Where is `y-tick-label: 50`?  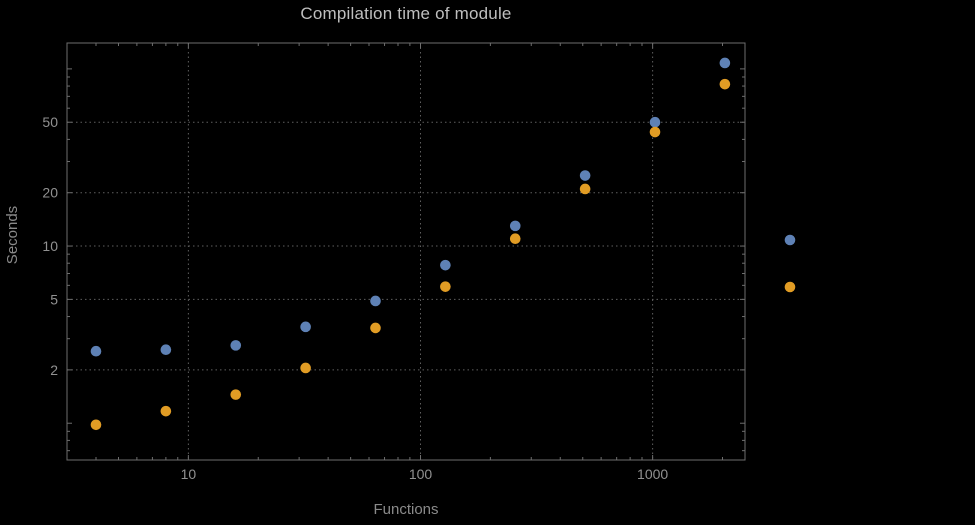
y-tick-label: 50 is located at coordinates (50, 122).